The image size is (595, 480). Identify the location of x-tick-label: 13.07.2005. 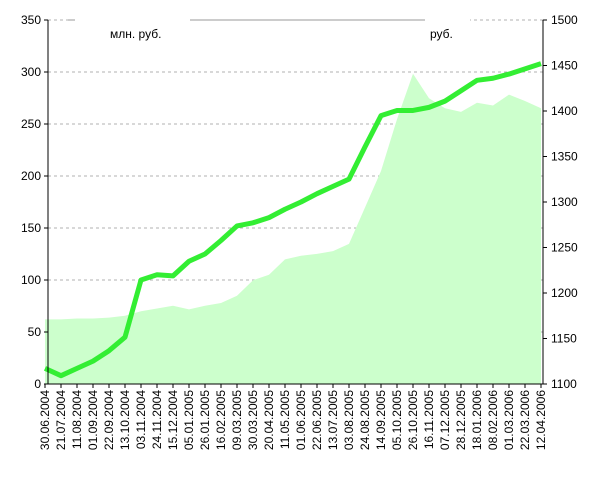
(333, 420).